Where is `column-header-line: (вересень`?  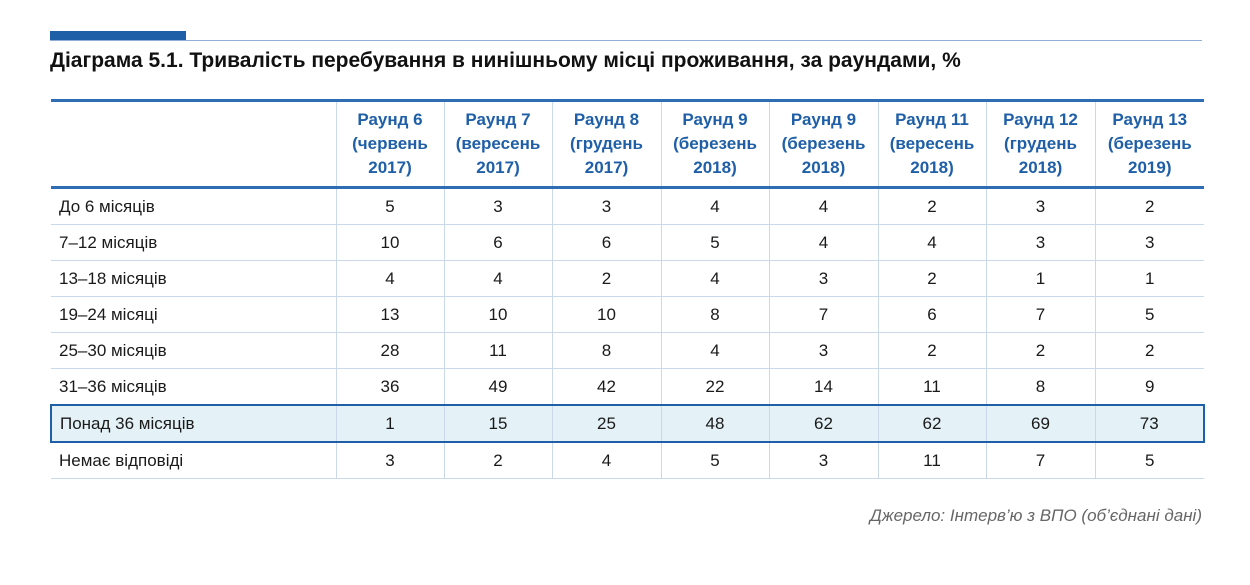 column-header-line: (вересень is located at coordinates (498, 143).